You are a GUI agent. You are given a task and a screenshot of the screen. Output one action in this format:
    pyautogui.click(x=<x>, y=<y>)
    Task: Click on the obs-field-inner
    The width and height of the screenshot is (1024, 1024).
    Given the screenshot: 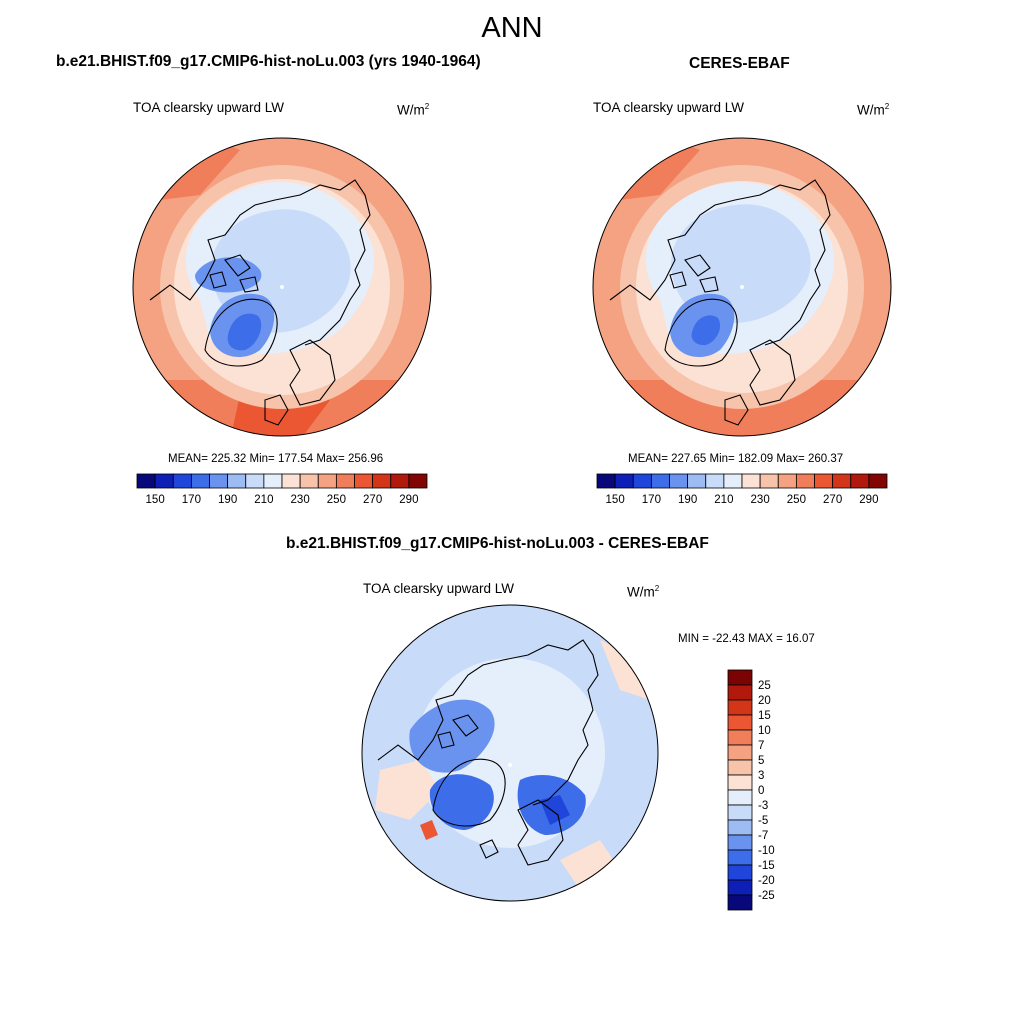 What is the action you would take?
    pyautogui.click(x=741, y=264)
    